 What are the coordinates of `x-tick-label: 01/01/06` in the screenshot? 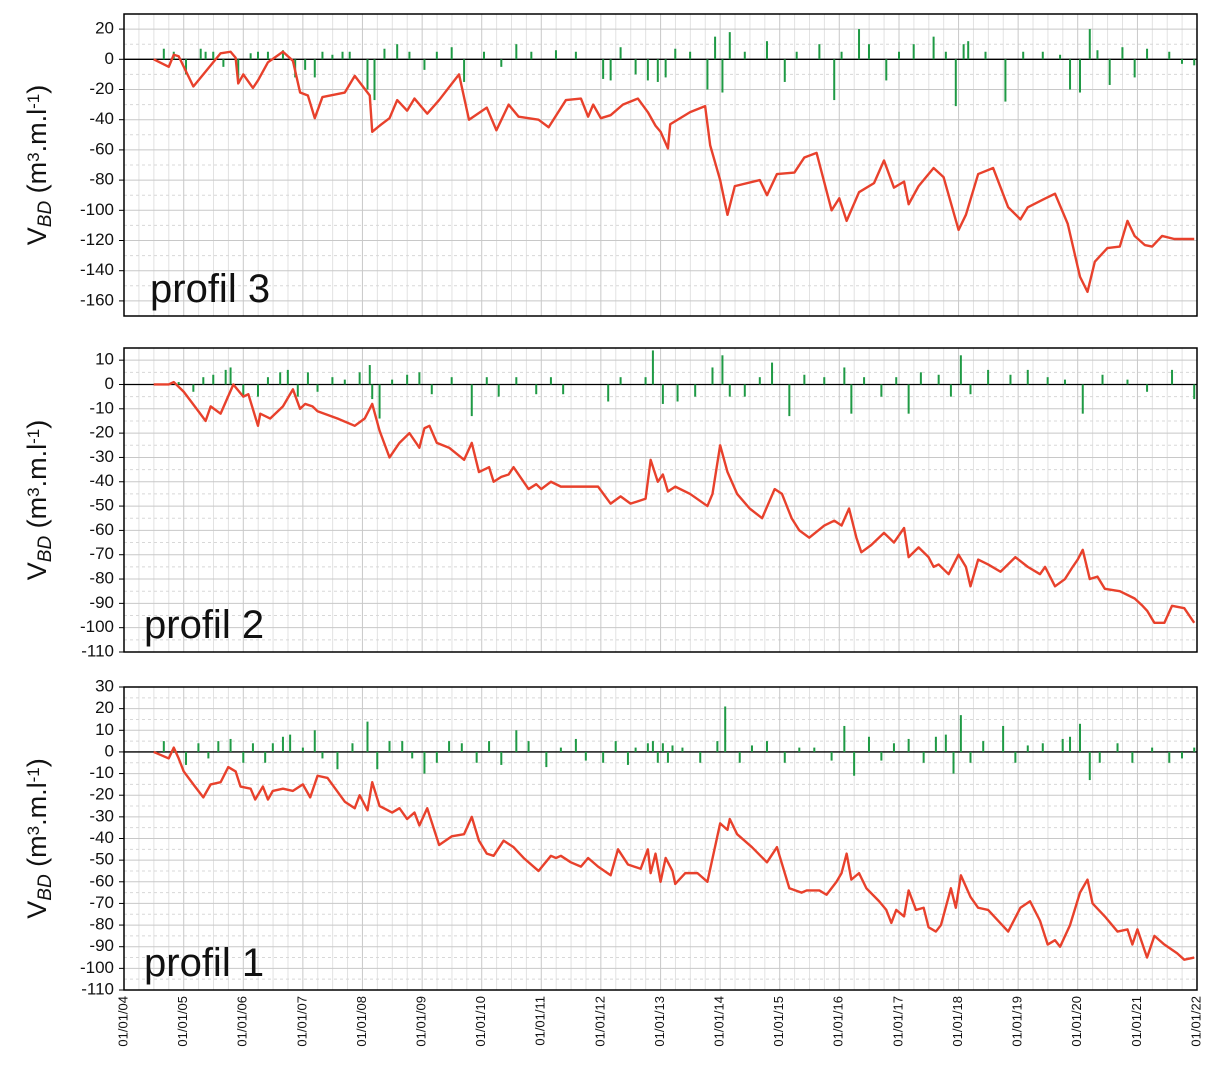 It's located at (242, 1021).